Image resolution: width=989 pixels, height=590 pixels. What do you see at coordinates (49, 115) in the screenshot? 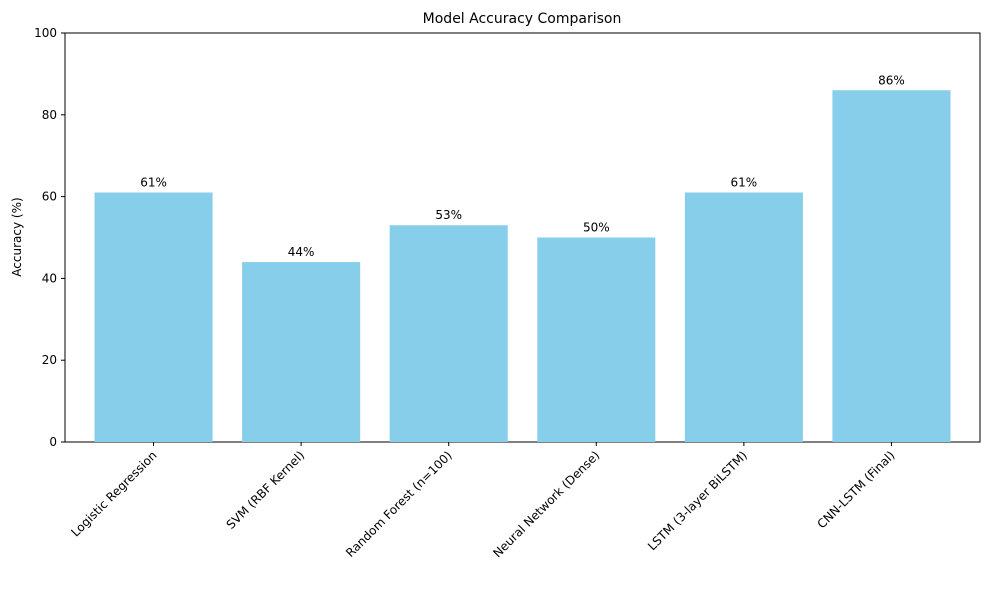
I see `y-tick-label-5: 80` at bounding box center [49, 115].